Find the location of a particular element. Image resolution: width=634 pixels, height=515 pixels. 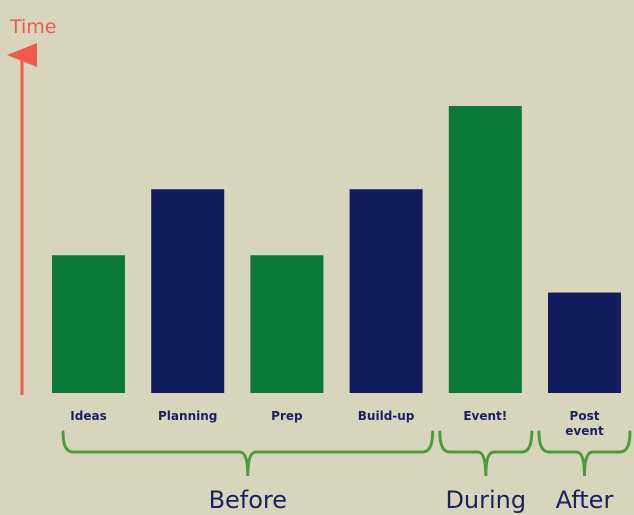

category-label-1: Planning is located at coordinates (187, 416).